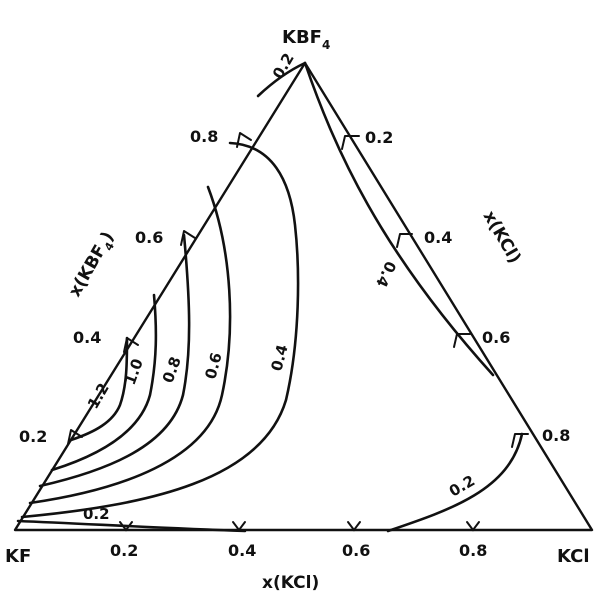 The image size is (594, 596). What do you see at coordinates (204, 136) in the screenshot?
I see `tick-label-left-0.8: 0.8` at bounding box center [204, 136].